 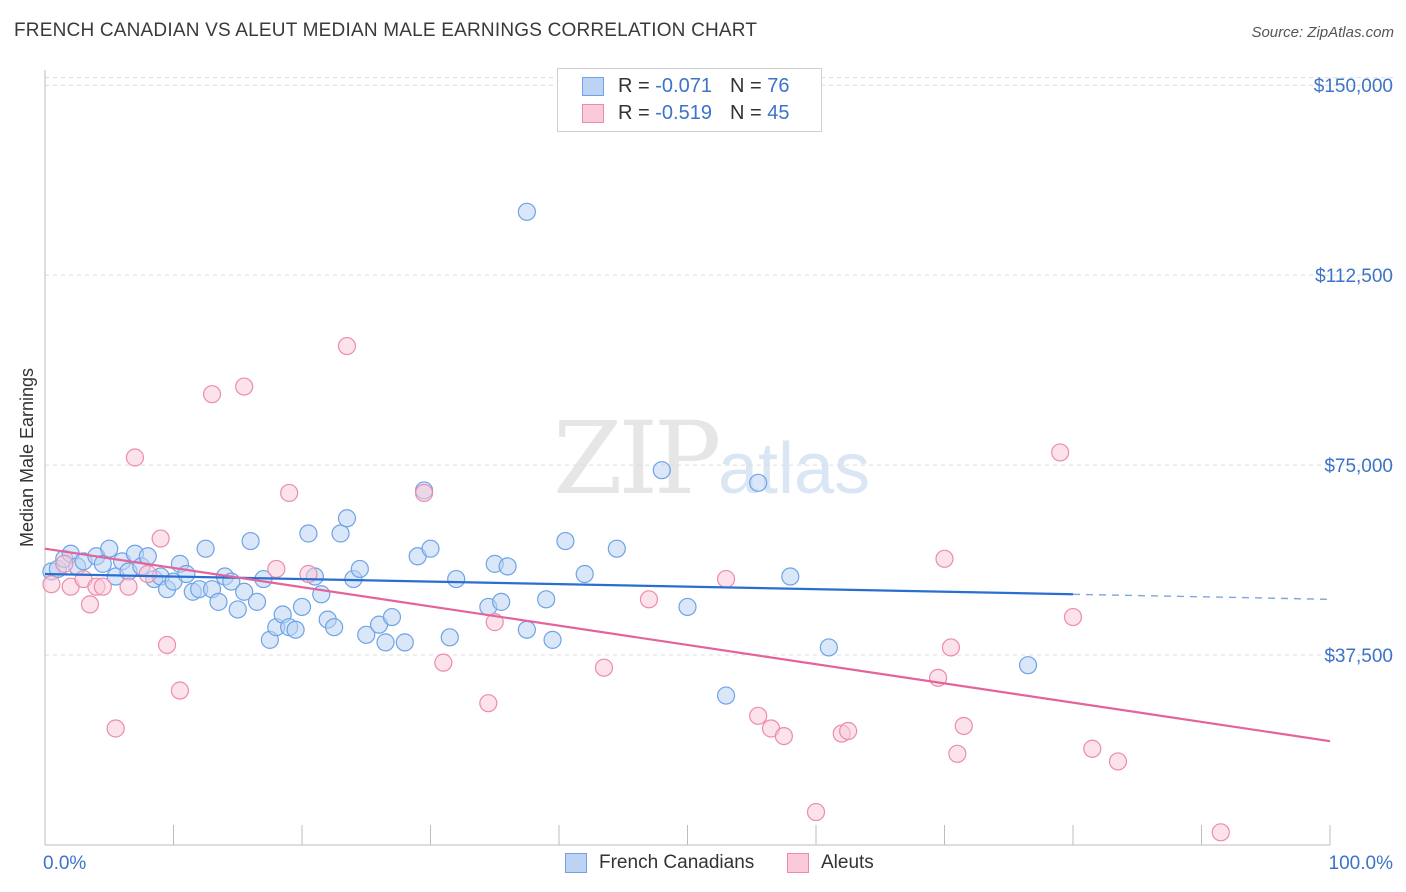 What do you see at coordinates (559, 584) in the screenshot?
I see `french-canadian-trend-line` at bounding box center [559, 584].